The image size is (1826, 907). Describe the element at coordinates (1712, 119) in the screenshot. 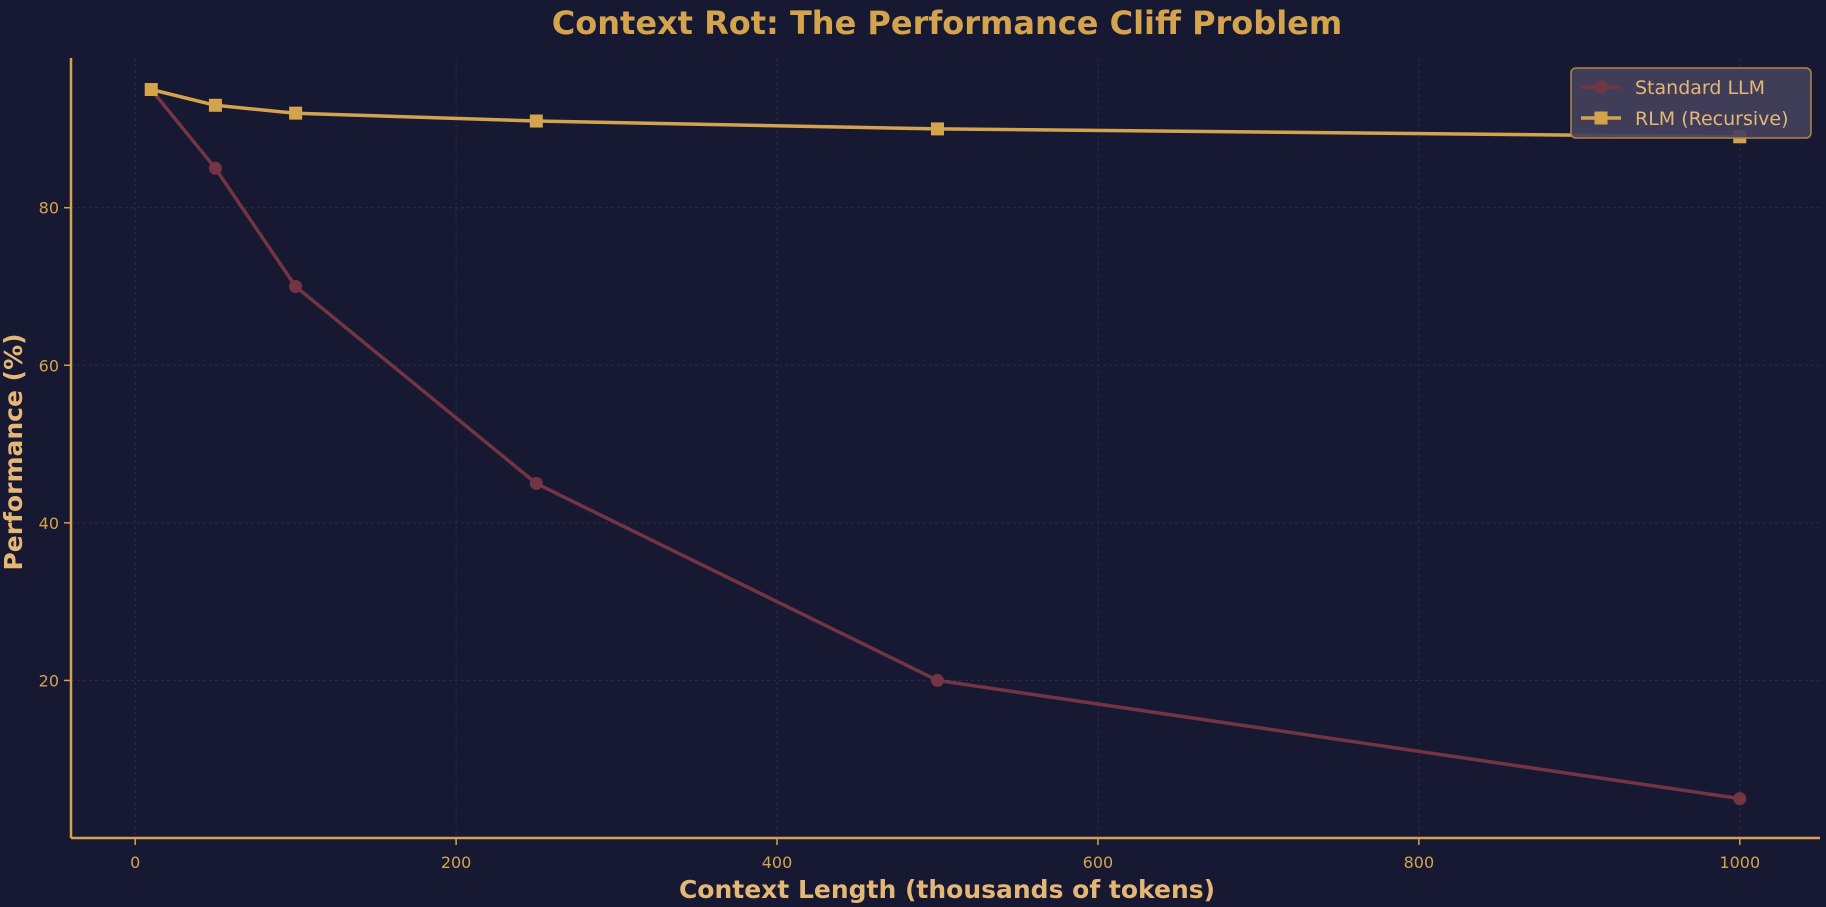

I see `legend-label: RLM (Recursive)` at that location.